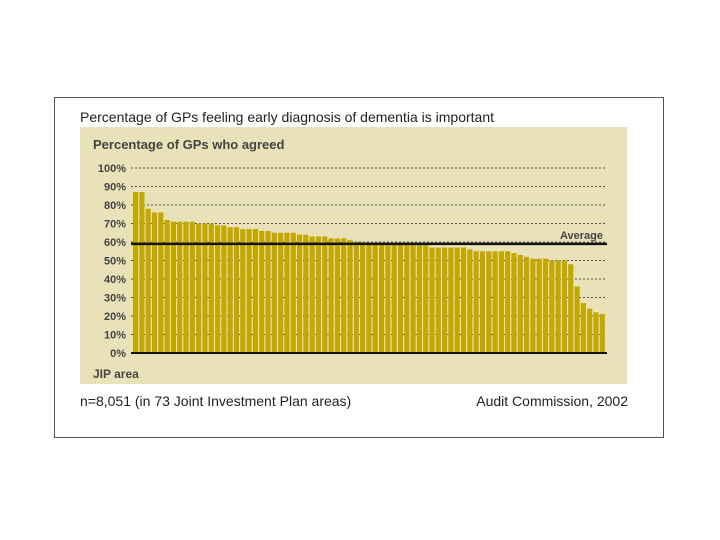 The image size is (720, 540). I want to click on y-tick-label: 70%, so click(115, 225).